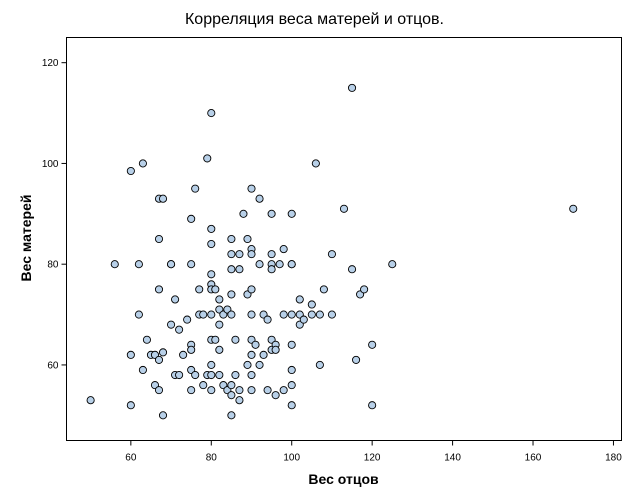 The width and height of the screenshot is (629, 504). I want to click on x-tick-label: 100, so click(291, 458).